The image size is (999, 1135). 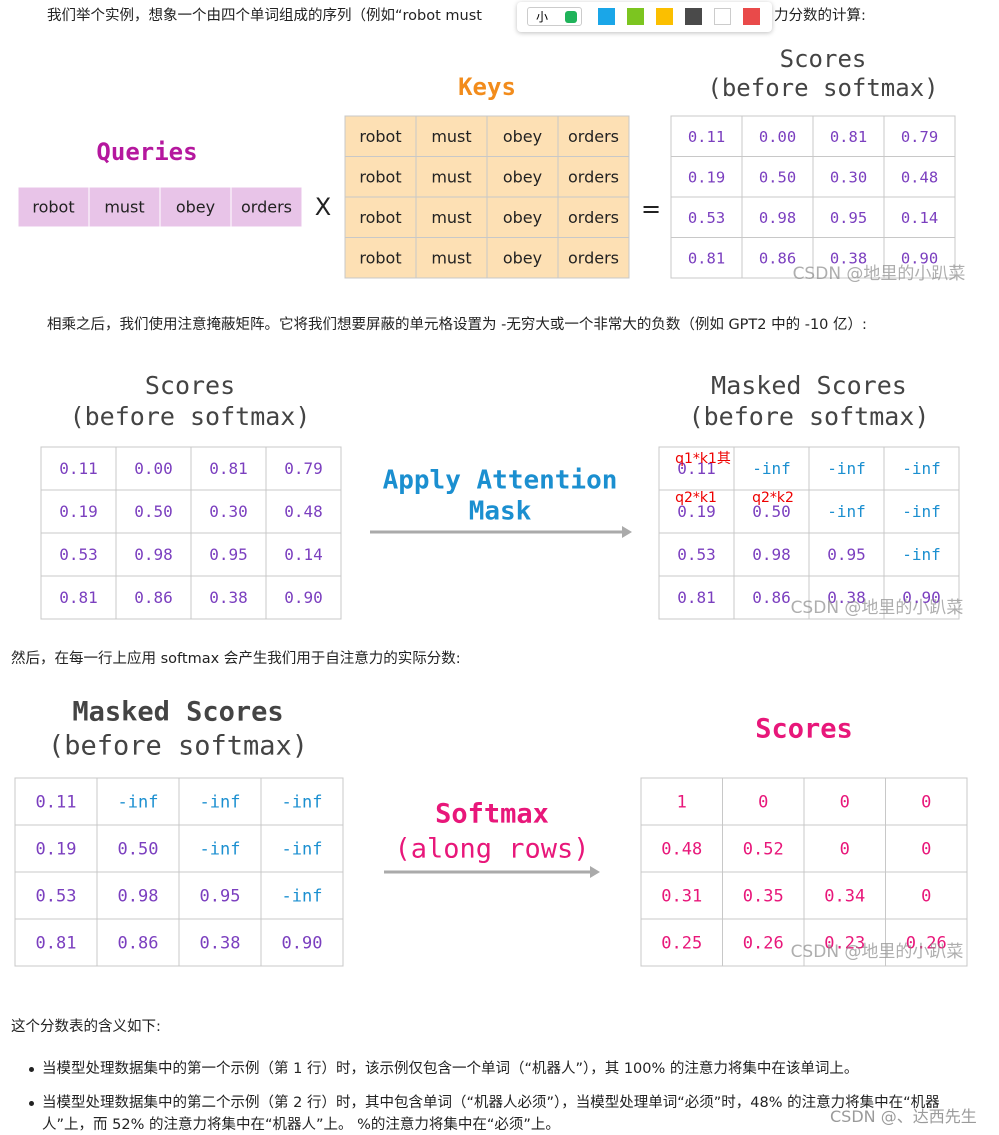 What do you see at coordinates (86, 1027) in the screenshot?
I see `paragraph: 这个分数表的含义如下:` at bounding box center [86, 1027].